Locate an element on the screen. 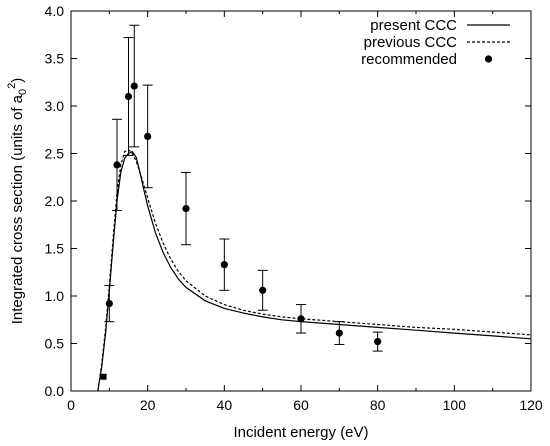  legend-label-2: recommended is located at coordinates (409, 59).